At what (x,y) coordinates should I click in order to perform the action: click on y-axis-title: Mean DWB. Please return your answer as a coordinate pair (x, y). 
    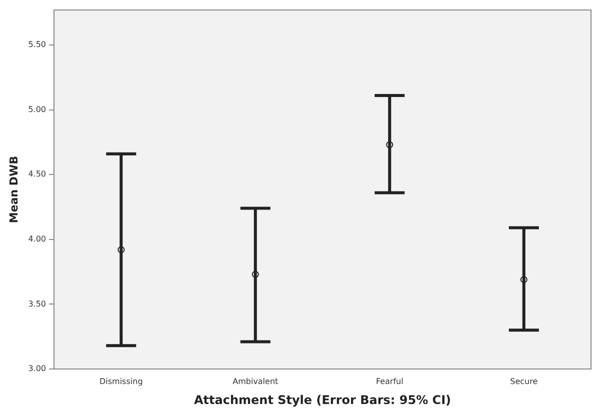
    Looking at the image, I should click on (13, 190).